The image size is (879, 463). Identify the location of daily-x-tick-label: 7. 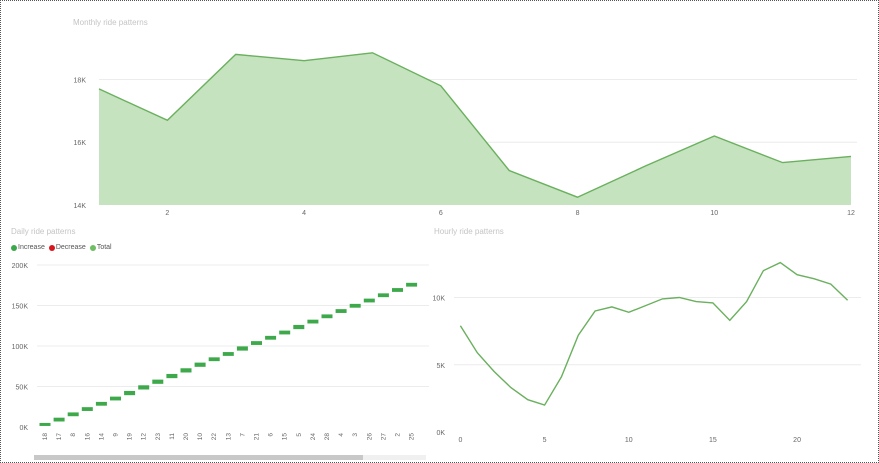
(242, 435).